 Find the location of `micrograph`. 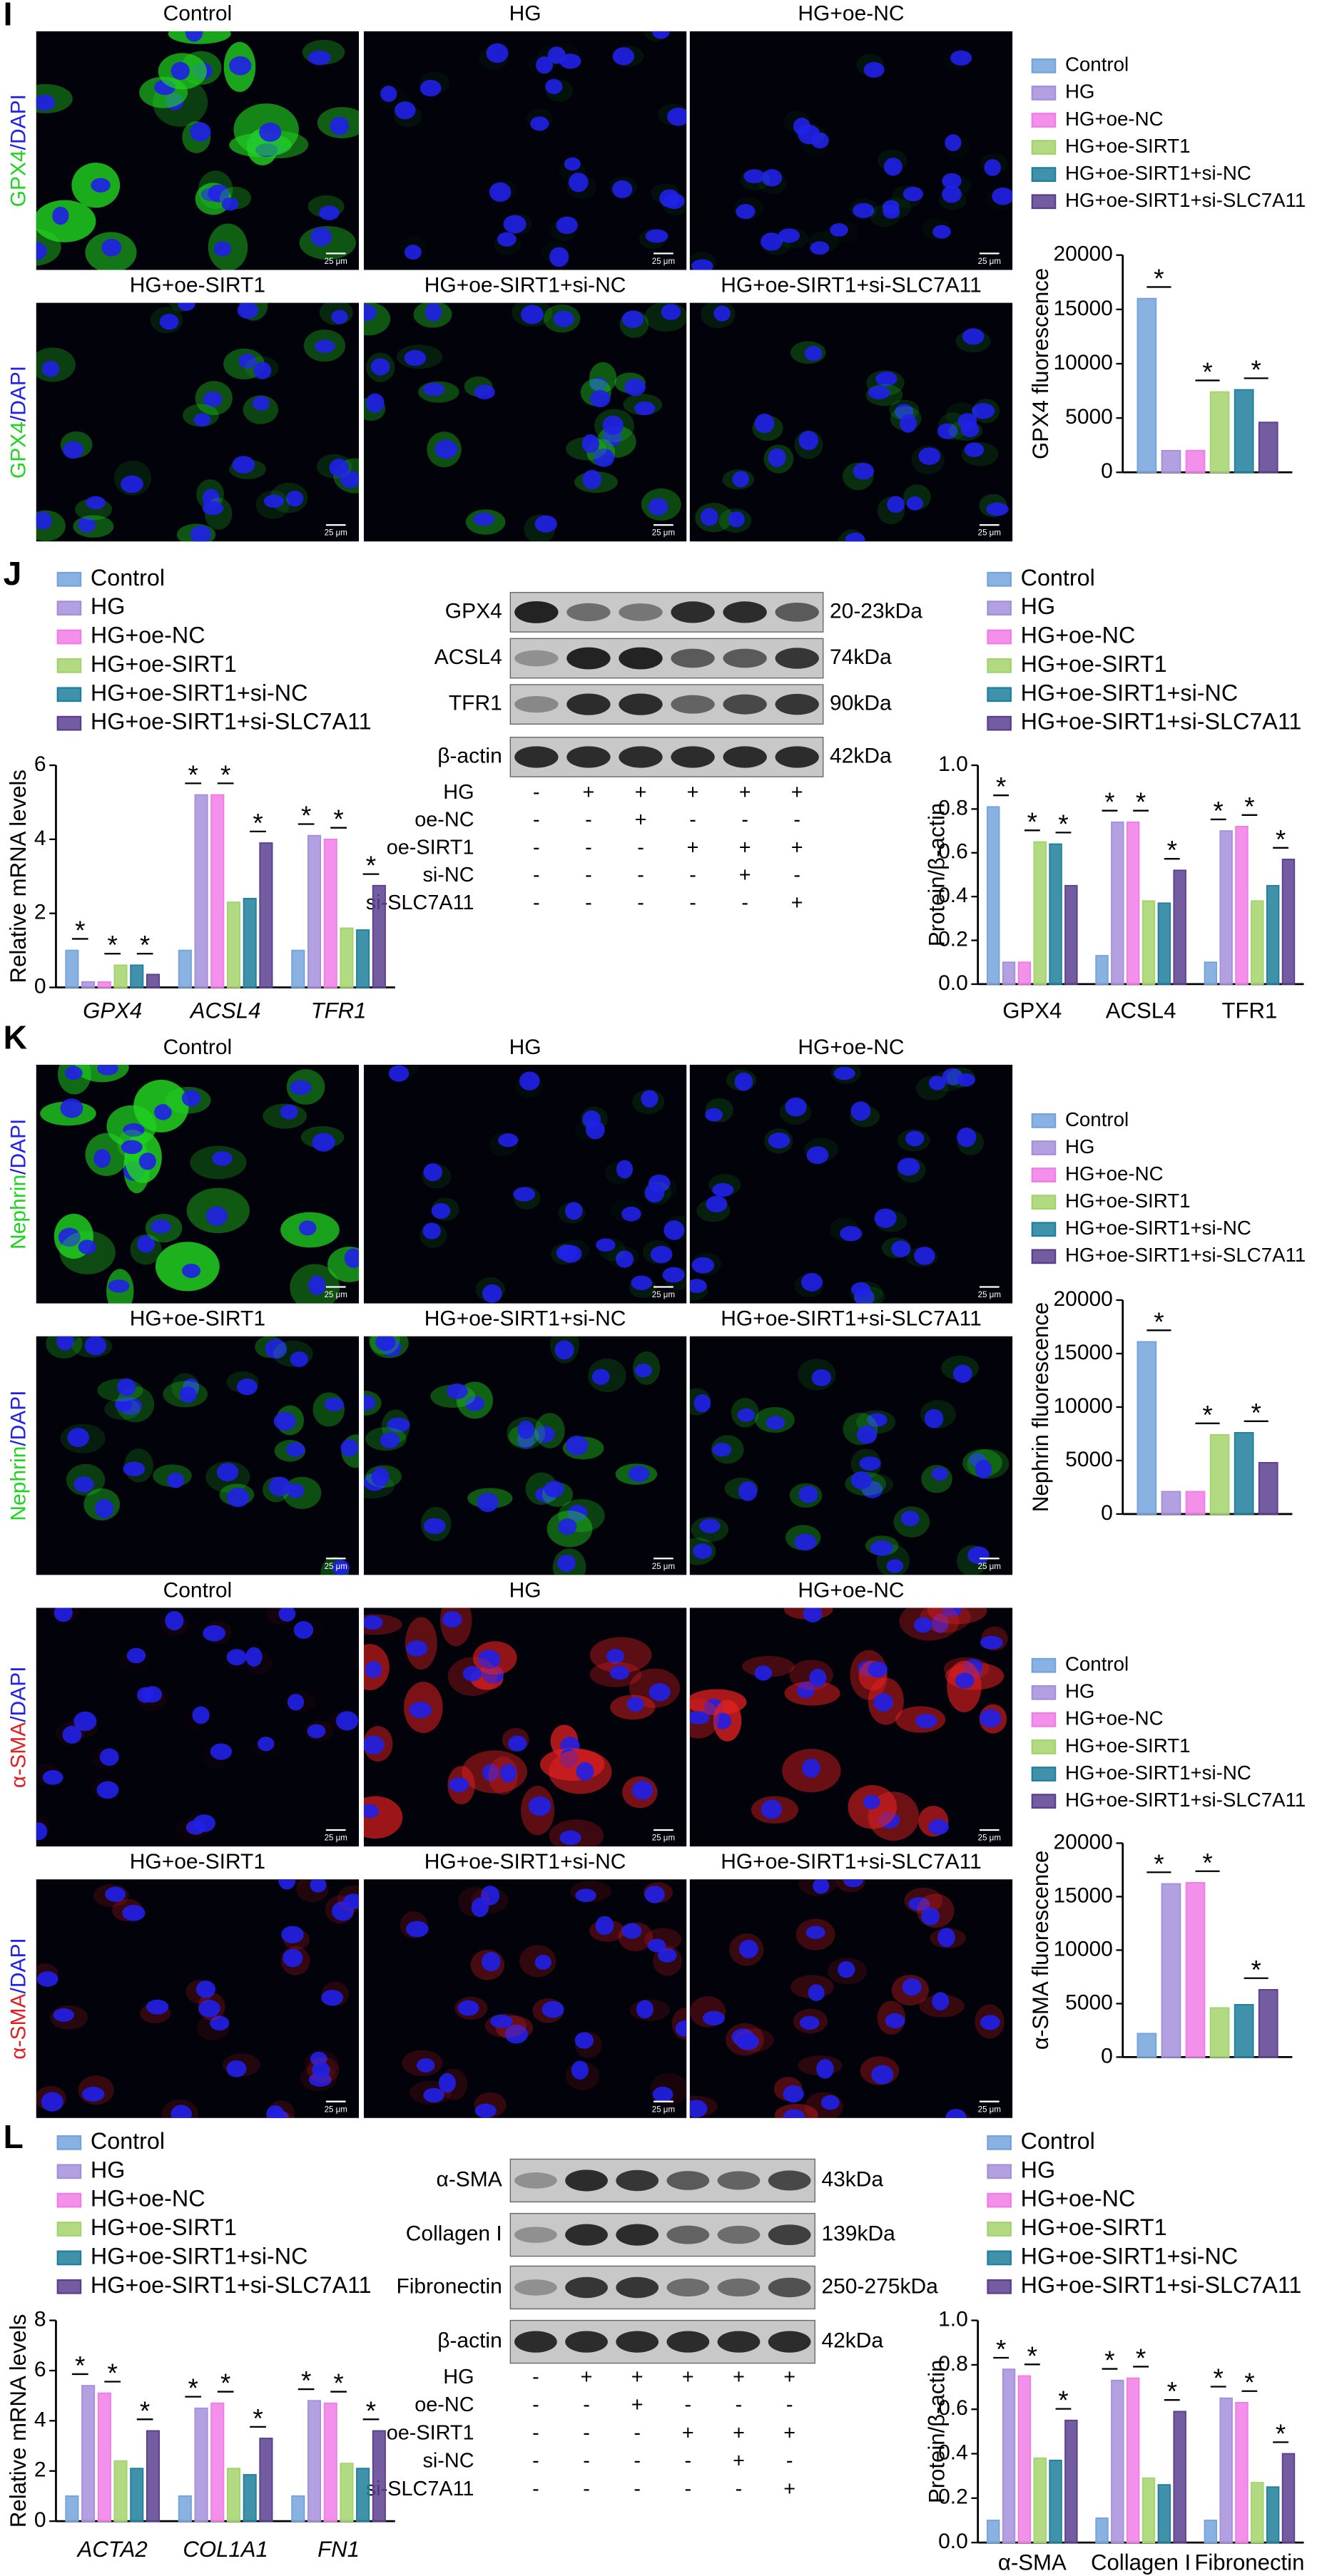

micrograph is located at coordinates (851, 1999).